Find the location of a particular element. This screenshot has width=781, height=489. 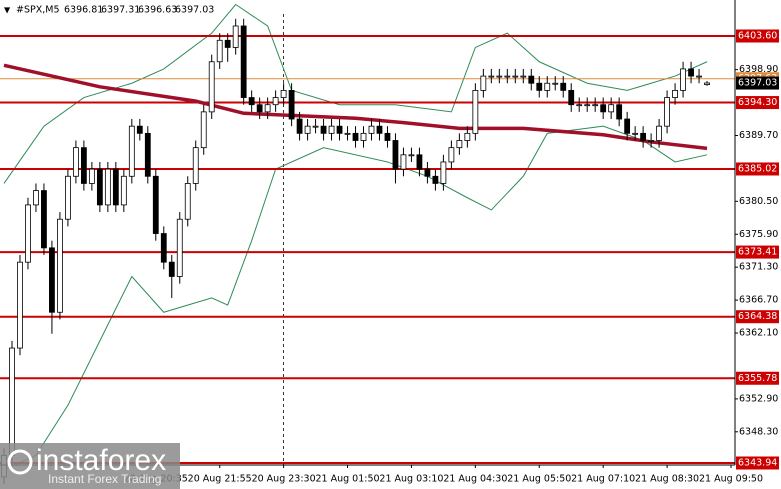

level-label: 6343.94 is located at coordinates (757, 462).